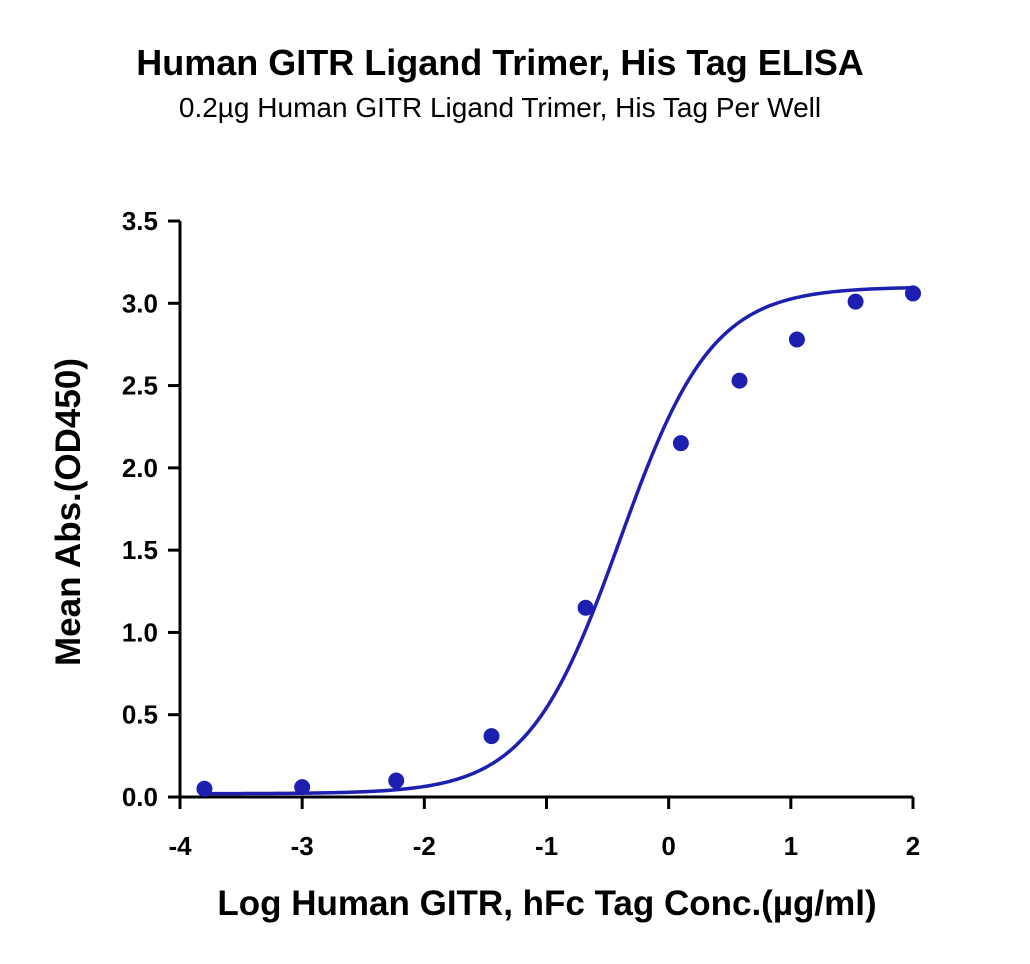 The image size is (1030, 964). Describe the element at coordinates (68, 512) in the screenshot. I see `y-axis-title: Mean Abs.(OD450)` at that location.